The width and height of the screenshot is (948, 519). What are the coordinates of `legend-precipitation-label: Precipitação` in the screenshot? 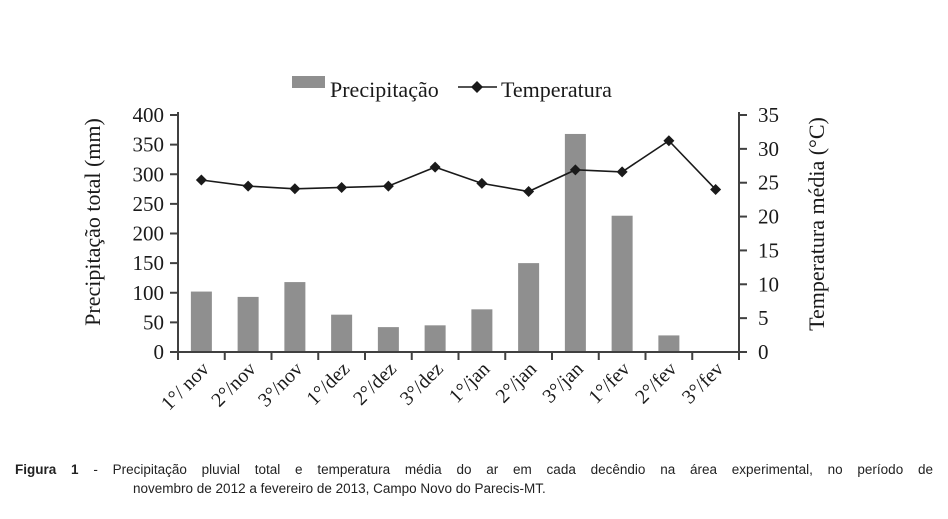 It's located at (384, 89).